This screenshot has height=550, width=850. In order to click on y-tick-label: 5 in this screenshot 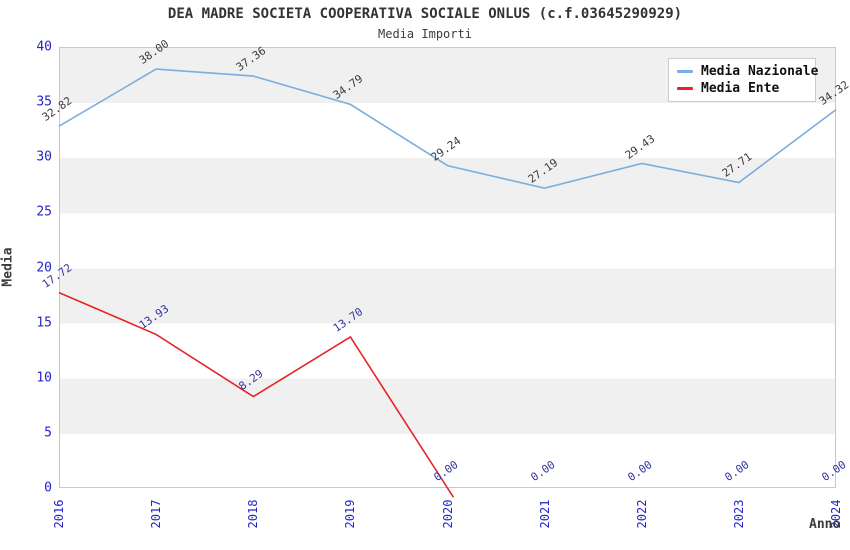, I will do `click(48, 433)`.